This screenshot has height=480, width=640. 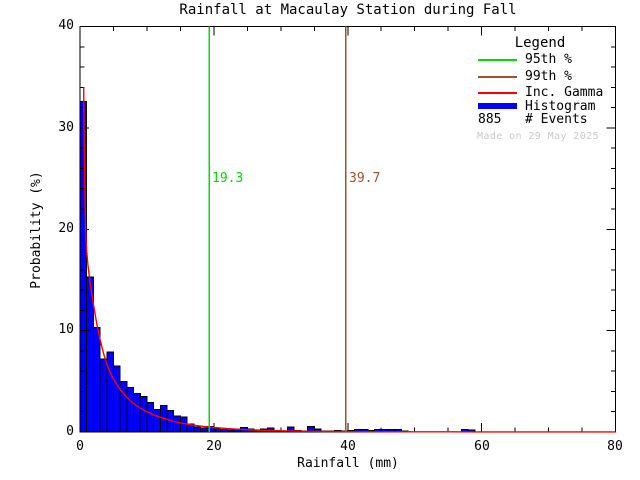 I want to click on legend-title: Legend, so click(x=540, y=43).